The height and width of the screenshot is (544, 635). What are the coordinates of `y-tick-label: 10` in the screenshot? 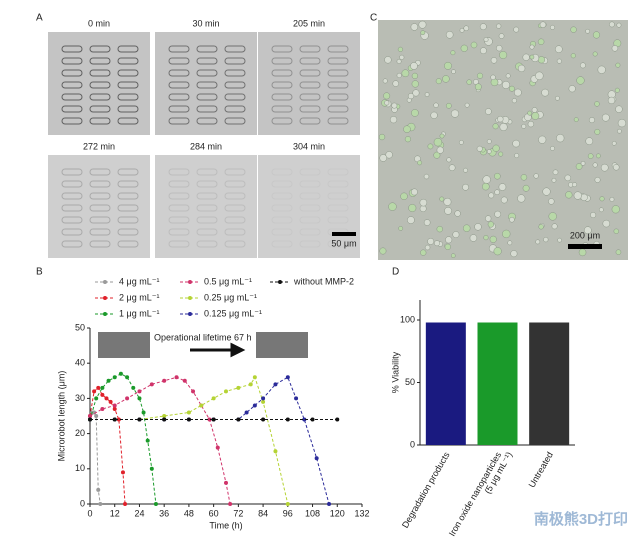 It's located at (80, 468).